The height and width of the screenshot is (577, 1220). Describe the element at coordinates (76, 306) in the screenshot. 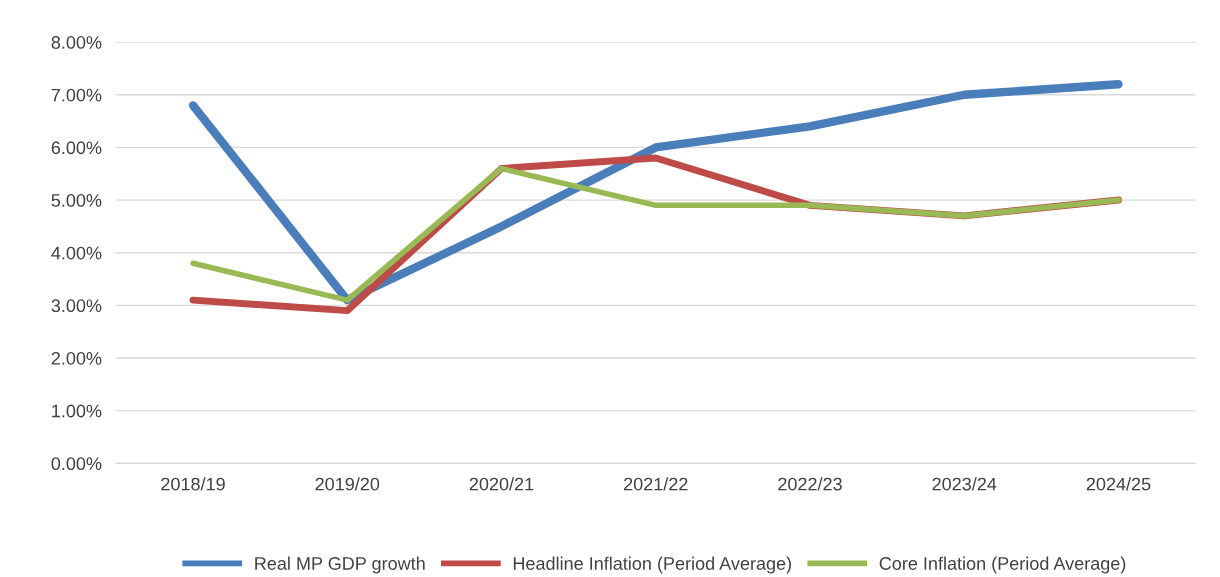

I see `y-tick-label: 3.00%` at that location.